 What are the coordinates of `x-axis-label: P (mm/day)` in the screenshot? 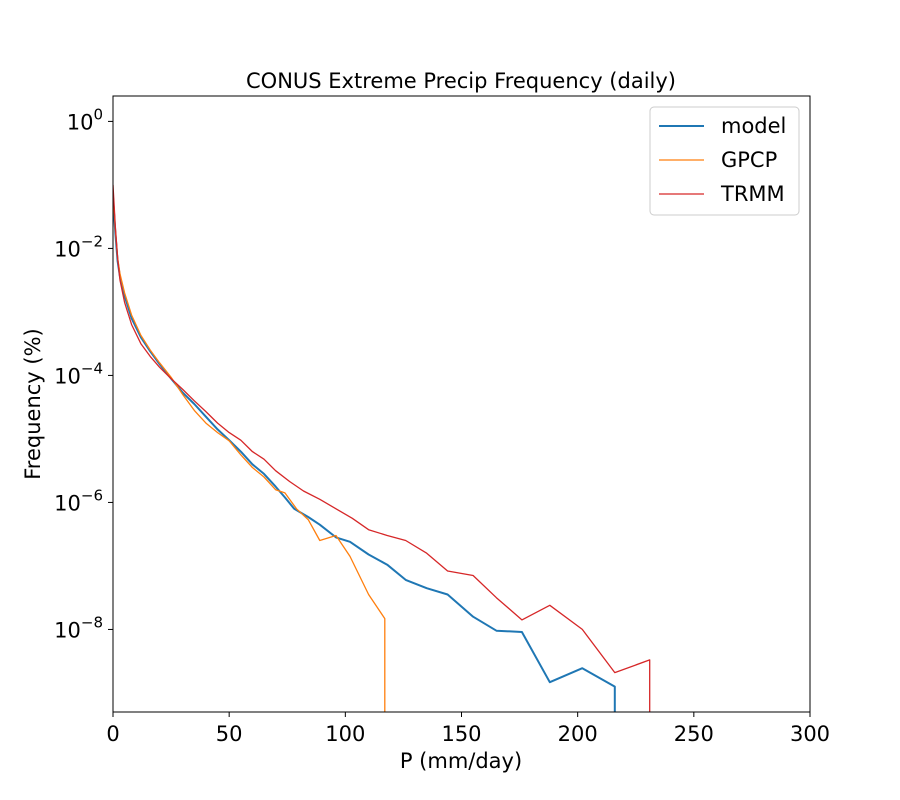 It's located at (461, 761).